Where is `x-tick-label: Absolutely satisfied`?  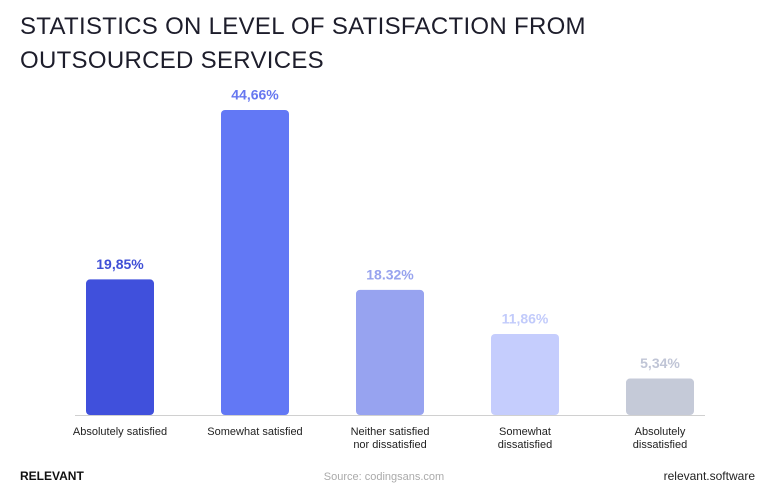
x-tick-label: Absolutely satisfied is located at coordinates (120, 432).